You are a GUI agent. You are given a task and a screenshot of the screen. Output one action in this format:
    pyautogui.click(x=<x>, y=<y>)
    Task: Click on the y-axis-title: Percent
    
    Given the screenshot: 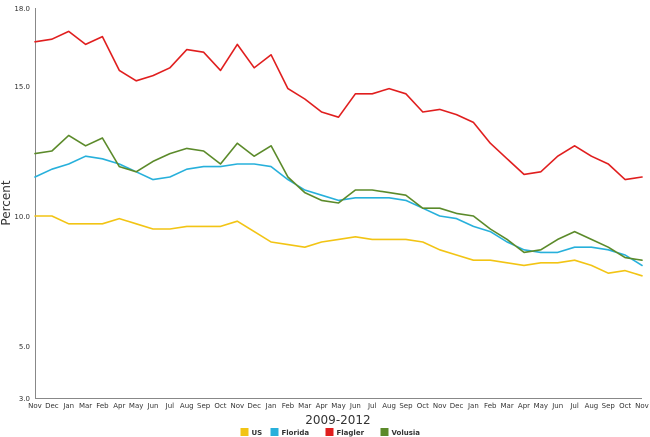 What is the action you would take?
    pyautogui.click(x=6, y=202)
    